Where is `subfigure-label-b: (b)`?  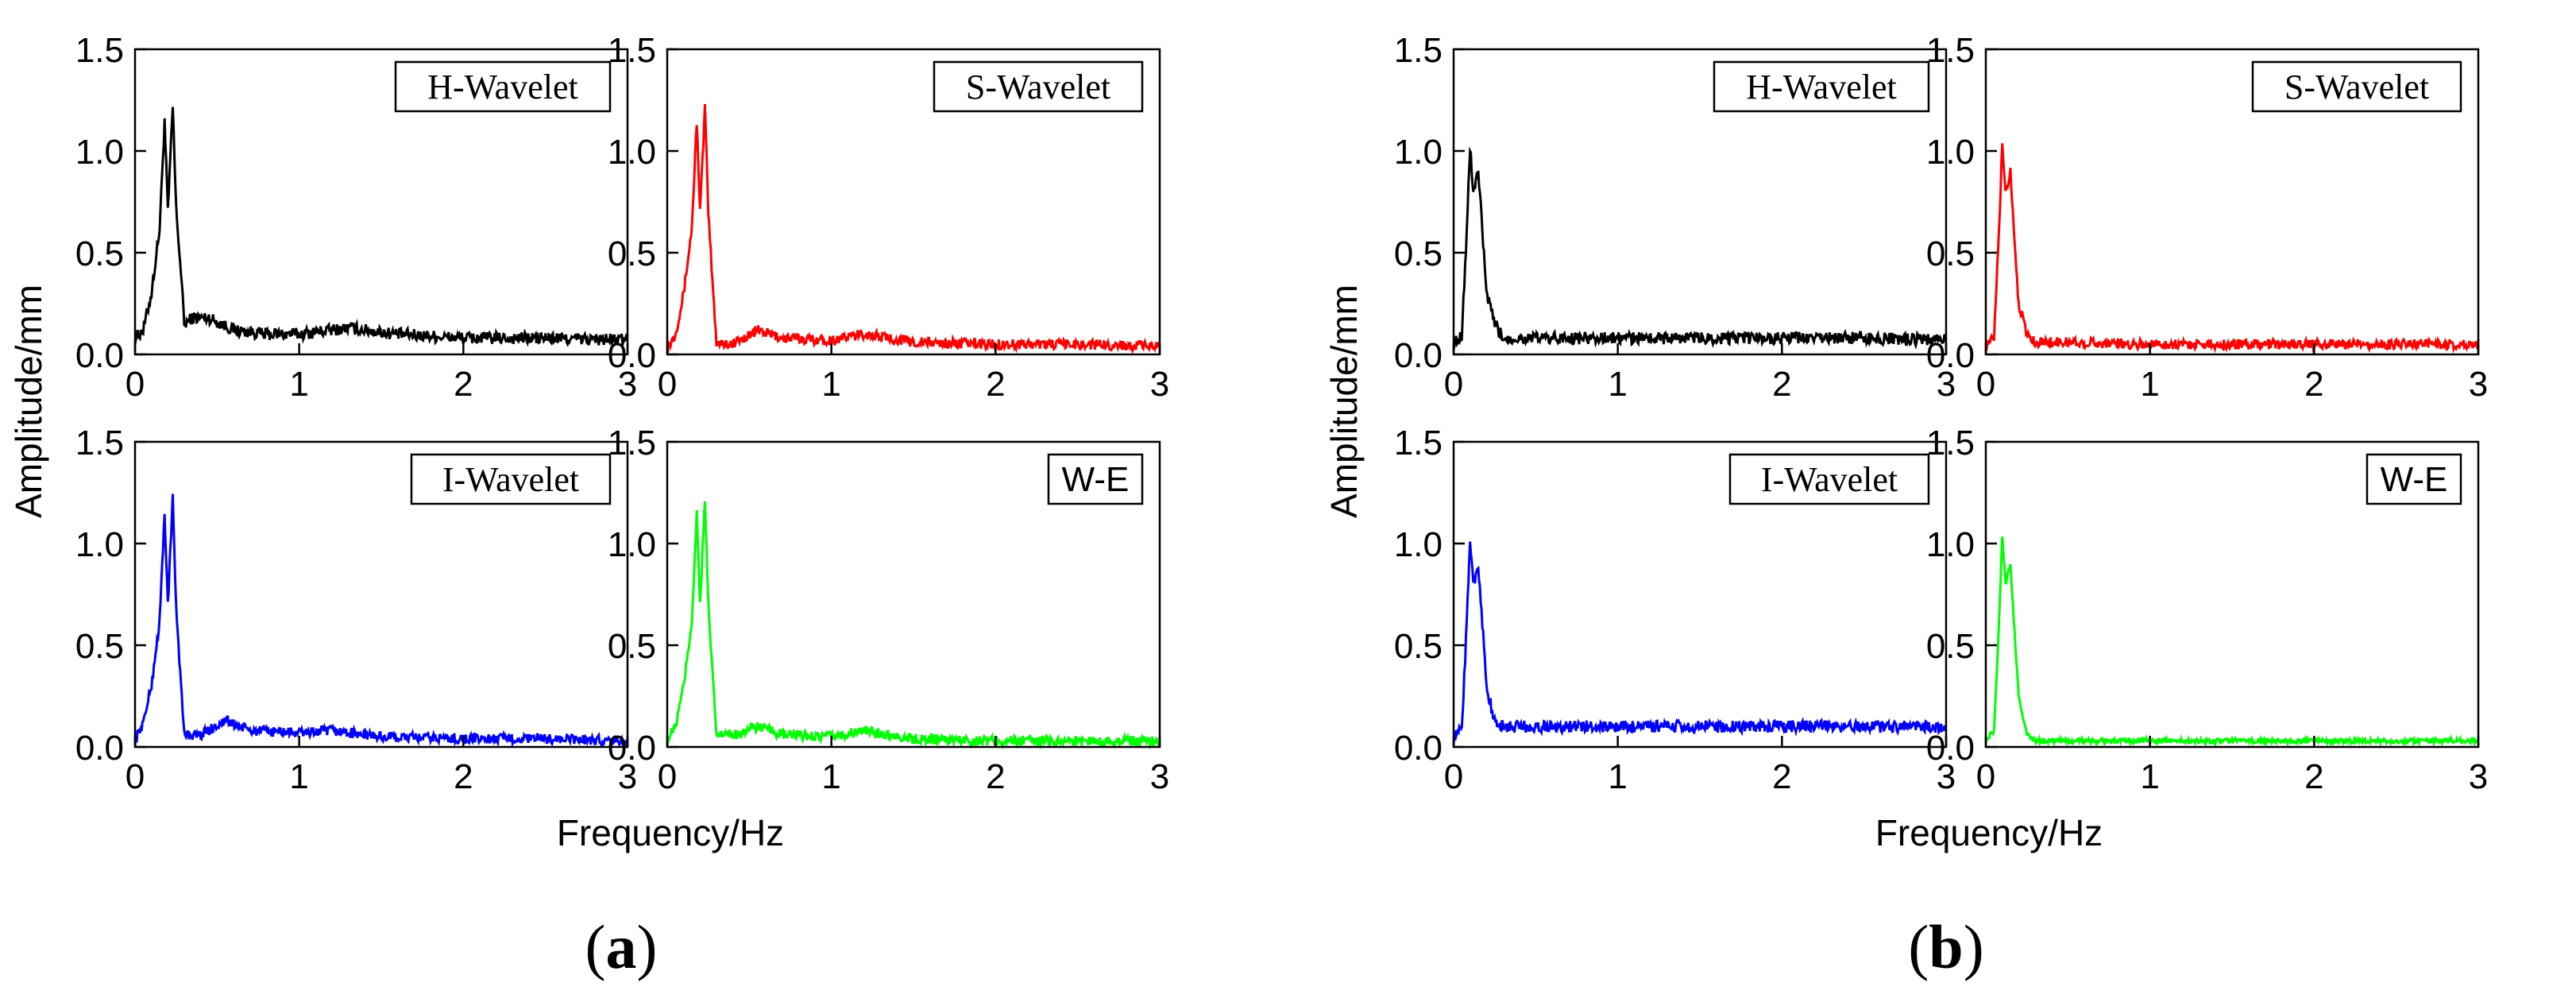 subfigure-label-b: (b) is located at coordinates (1946, 946).